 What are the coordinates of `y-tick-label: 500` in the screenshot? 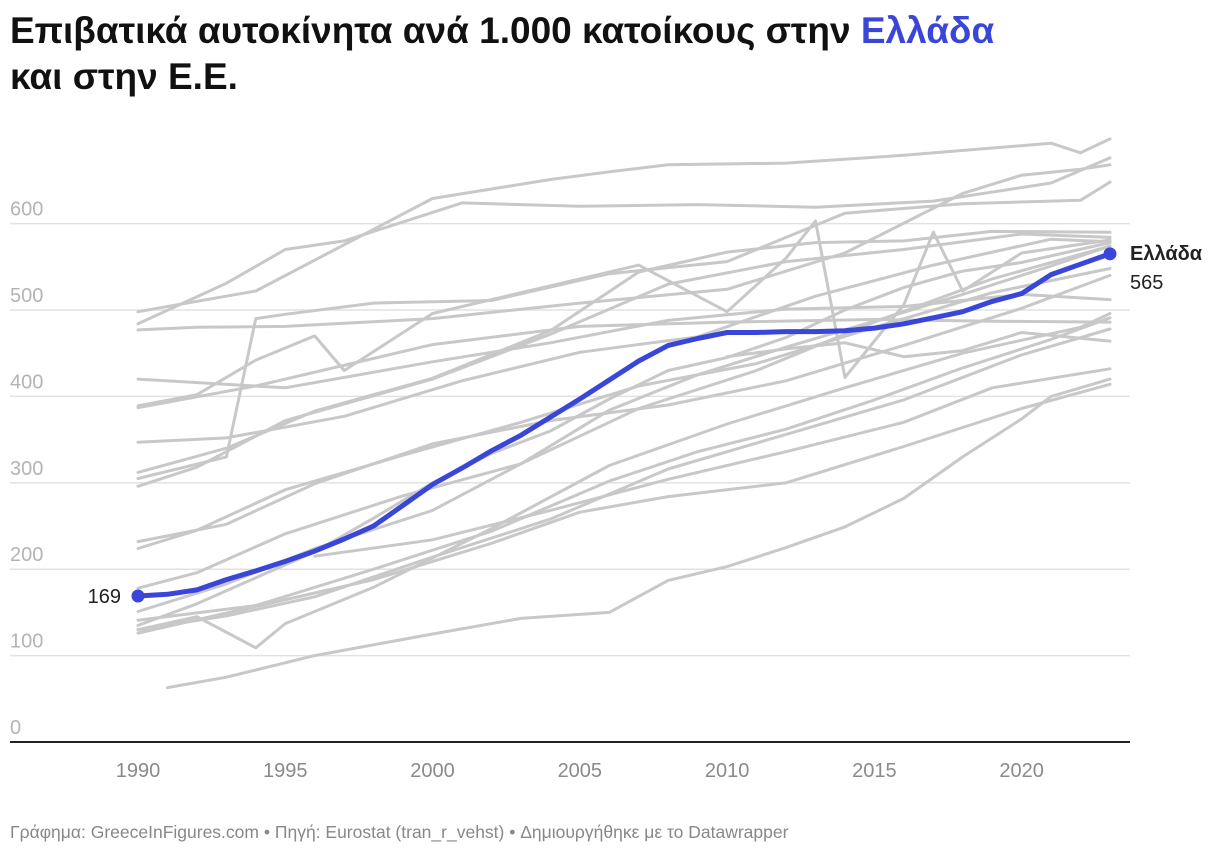 It's located at (26, 296).